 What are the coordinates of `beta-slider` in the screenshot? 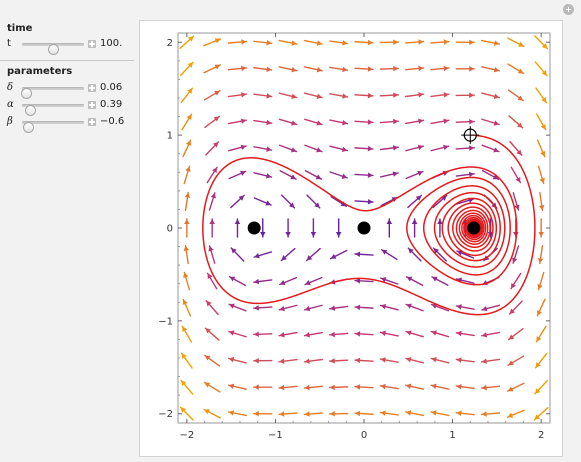 It's located at (53, 127).